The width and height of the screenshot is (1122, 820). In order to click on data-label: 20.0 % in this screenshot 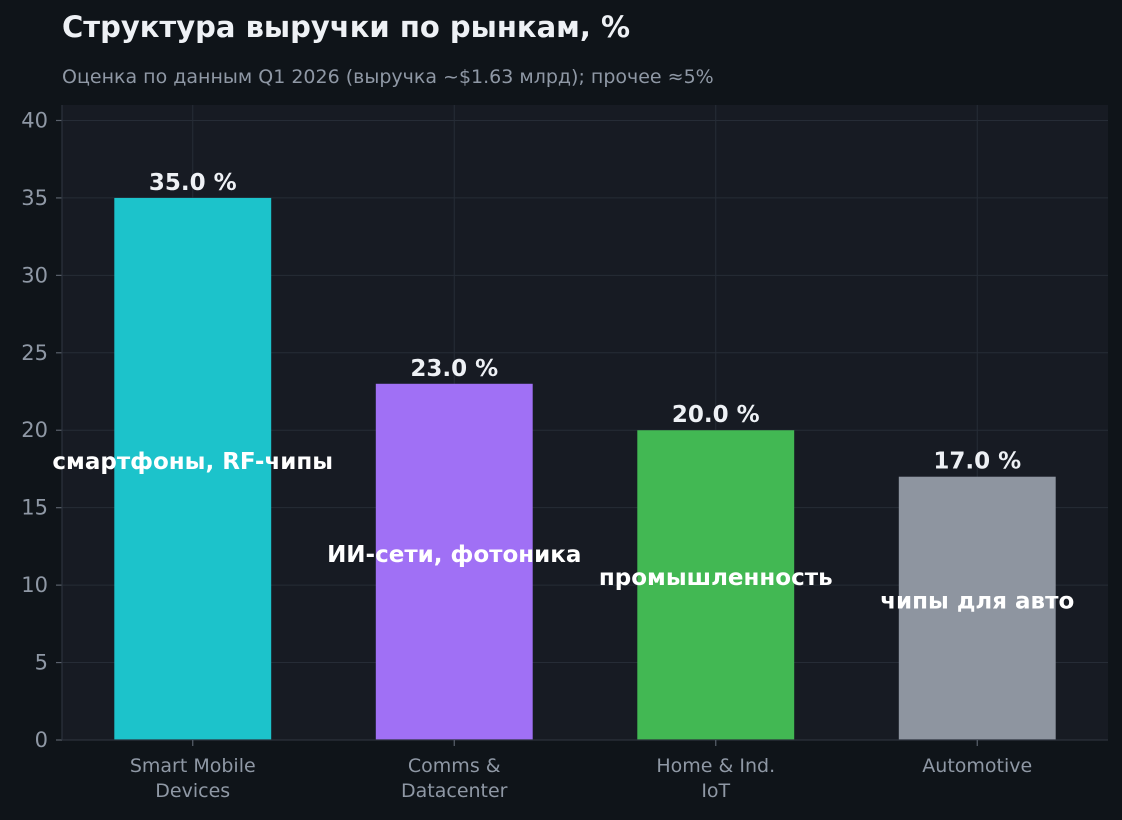, I will do `click(716, 415)`.